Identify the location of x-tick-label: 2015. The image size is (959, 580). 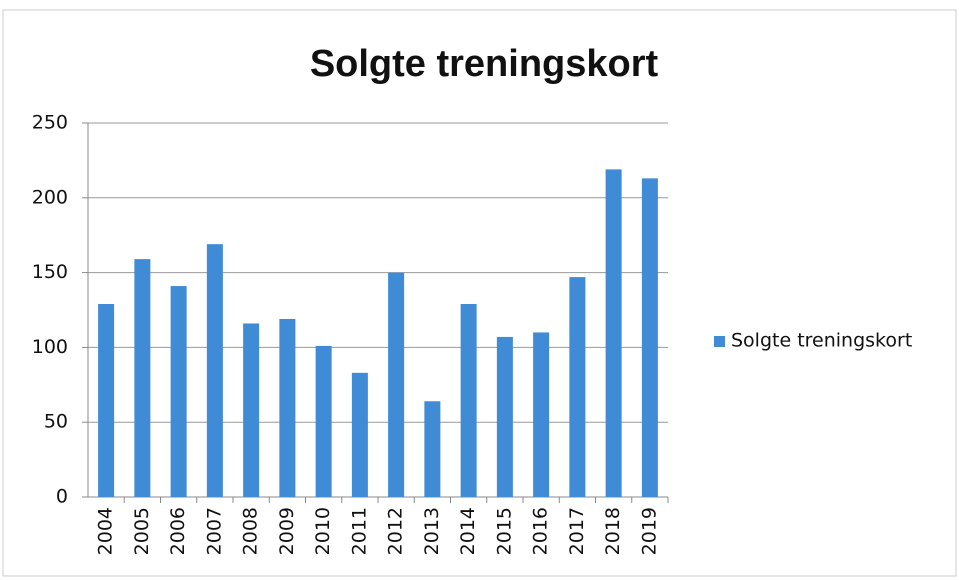
(504, 531).